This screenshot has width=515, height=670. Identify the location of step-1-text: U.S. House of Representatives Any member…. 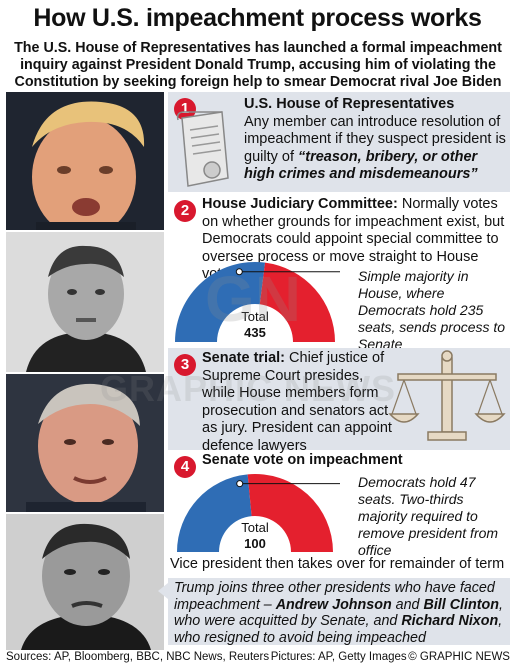
(376, 140).